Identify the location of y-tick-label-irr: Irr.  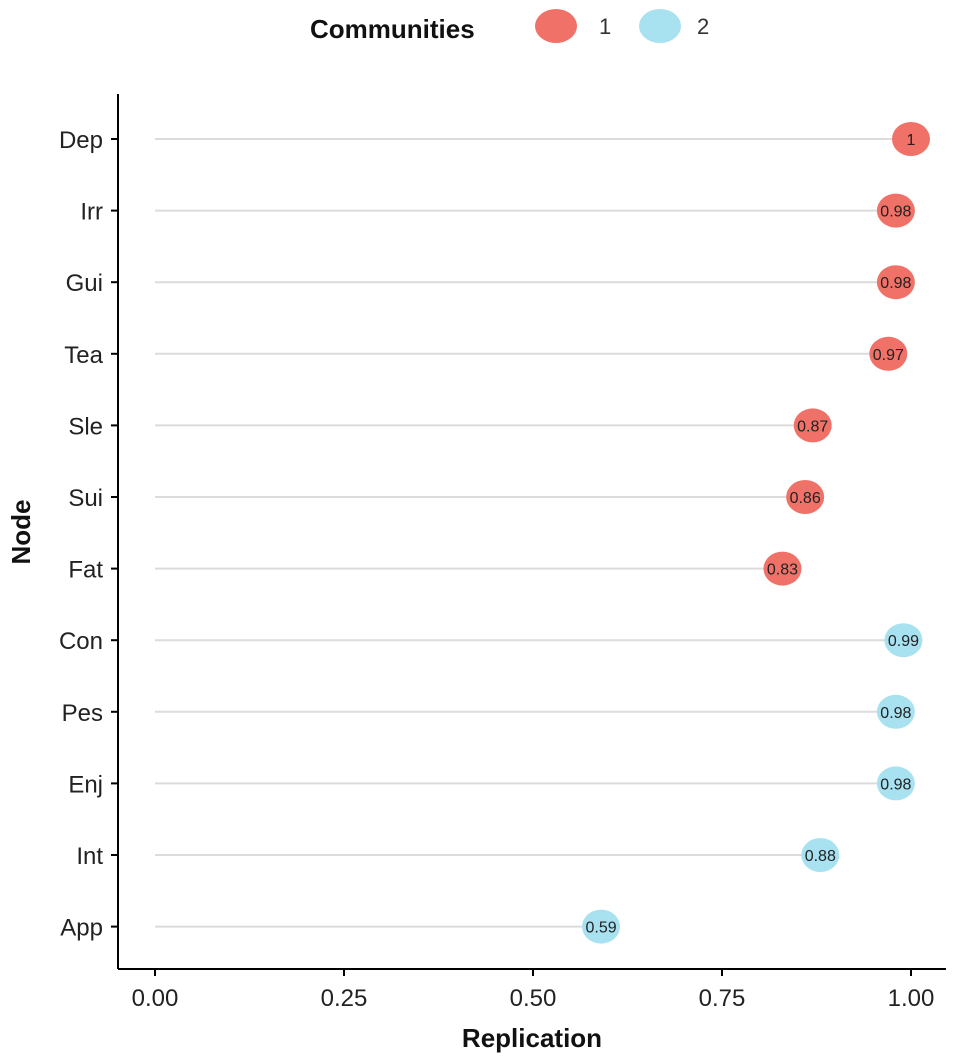
(91, 212).